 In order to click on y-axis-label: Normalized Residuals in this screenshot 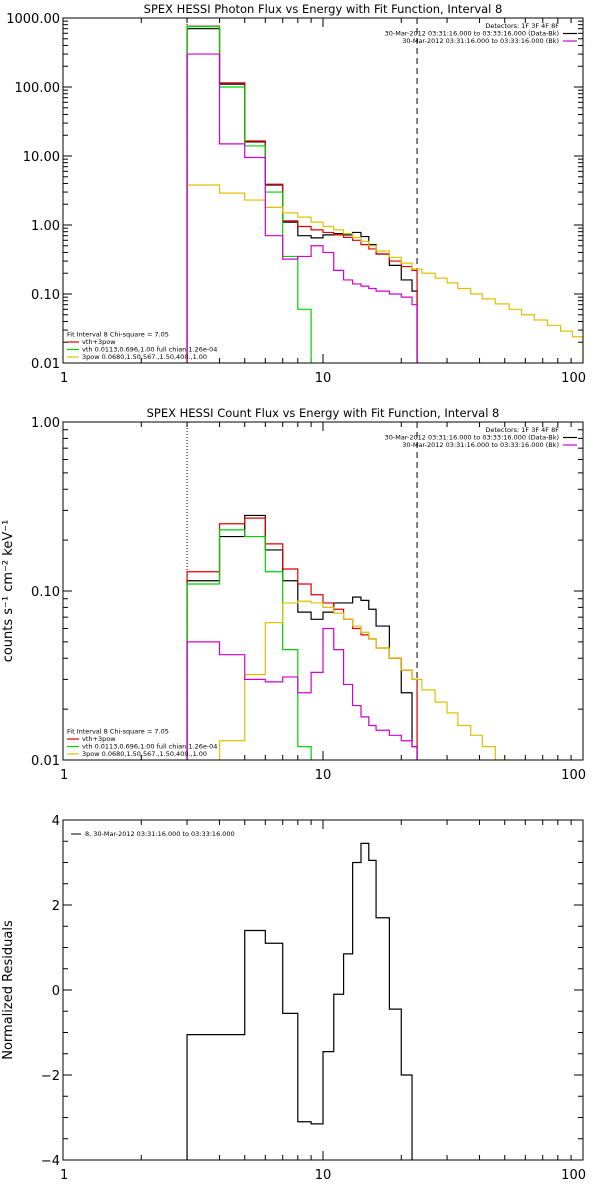, I will do `click(8, 990)`.